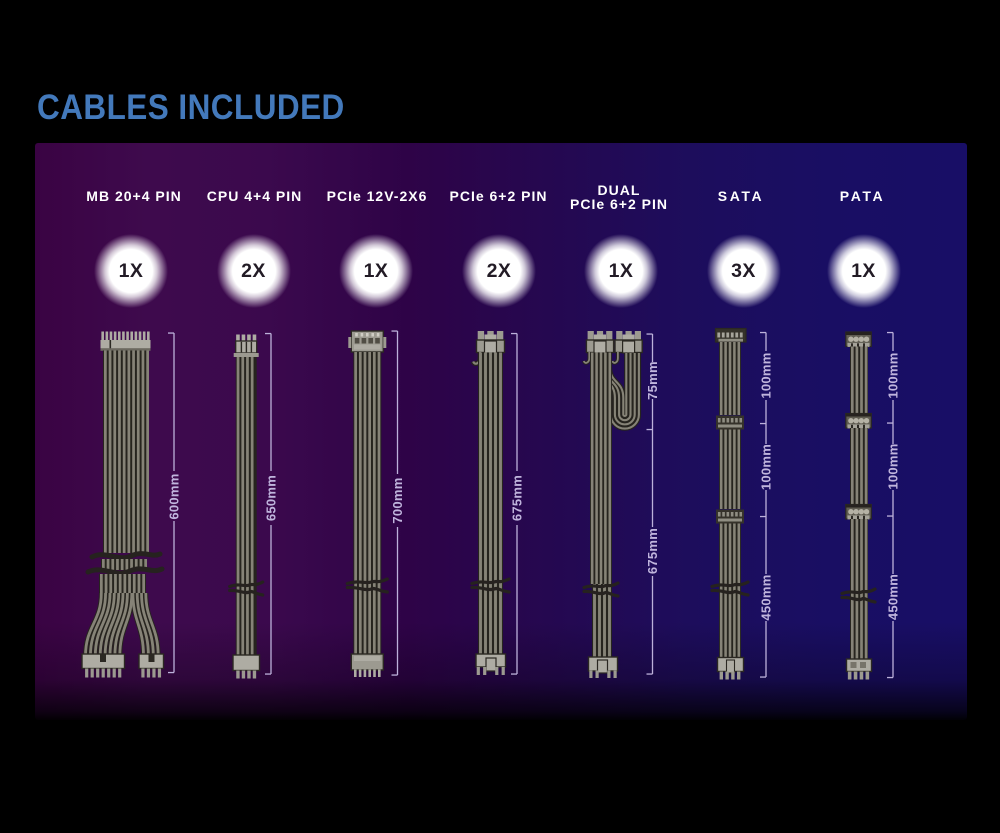 This screenshot has height=833, width=1000. I want to click on svg-text: 700mm, so click(397, 500).